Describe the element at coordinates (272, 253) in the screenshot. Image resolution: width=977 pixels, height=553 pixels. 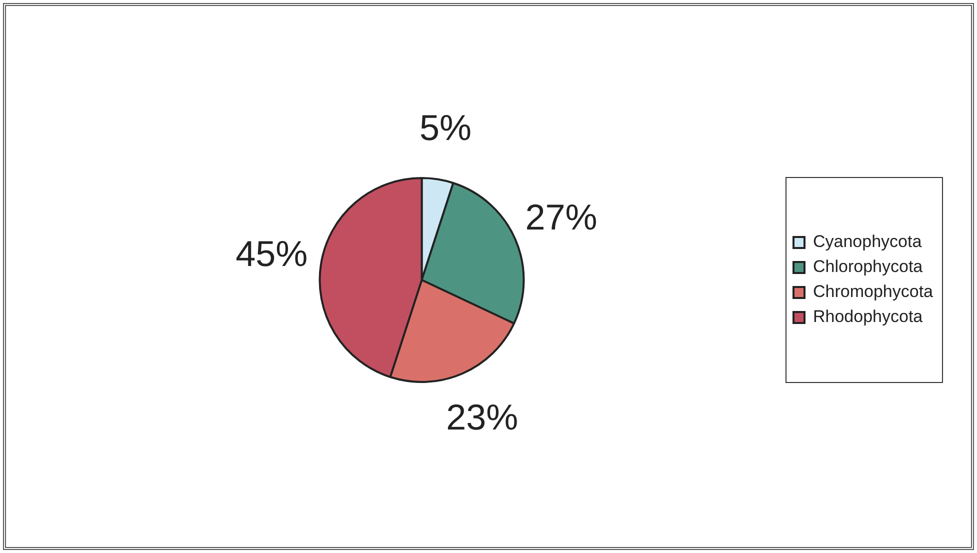
I see `data-label: 45%` at that location.